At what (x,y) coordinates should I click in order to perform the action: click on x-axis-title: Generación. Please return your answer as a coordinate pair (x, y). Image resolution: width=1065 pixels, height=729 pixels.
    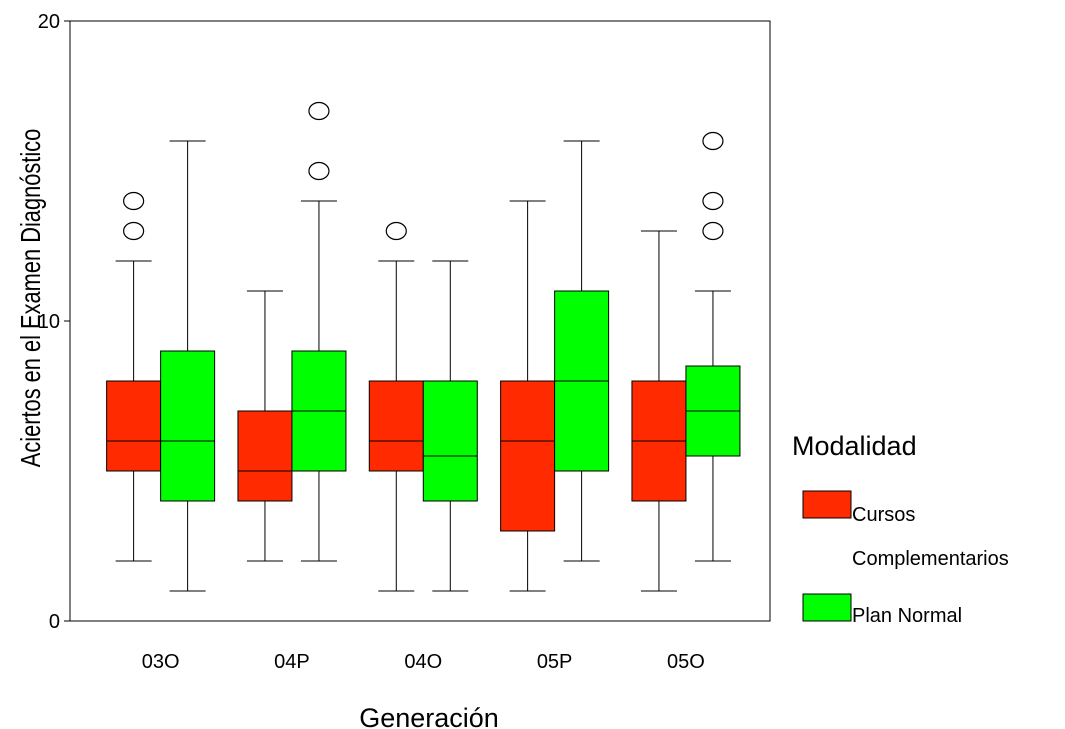
    Looking at the image, I should click on (429, 716).